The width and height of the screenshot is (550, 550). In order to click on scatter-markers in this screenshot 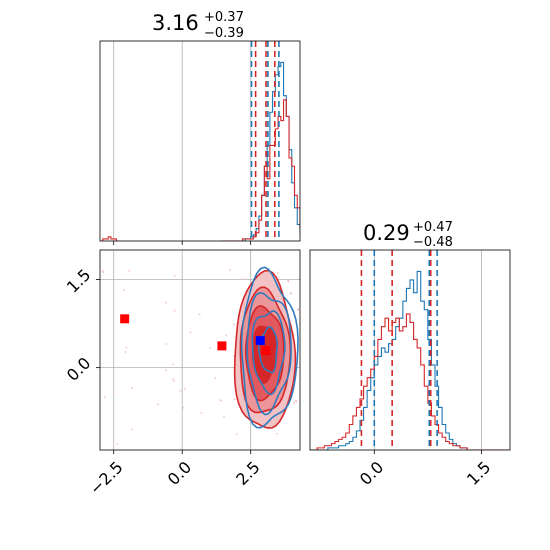, I will do `click(195, 335)`.